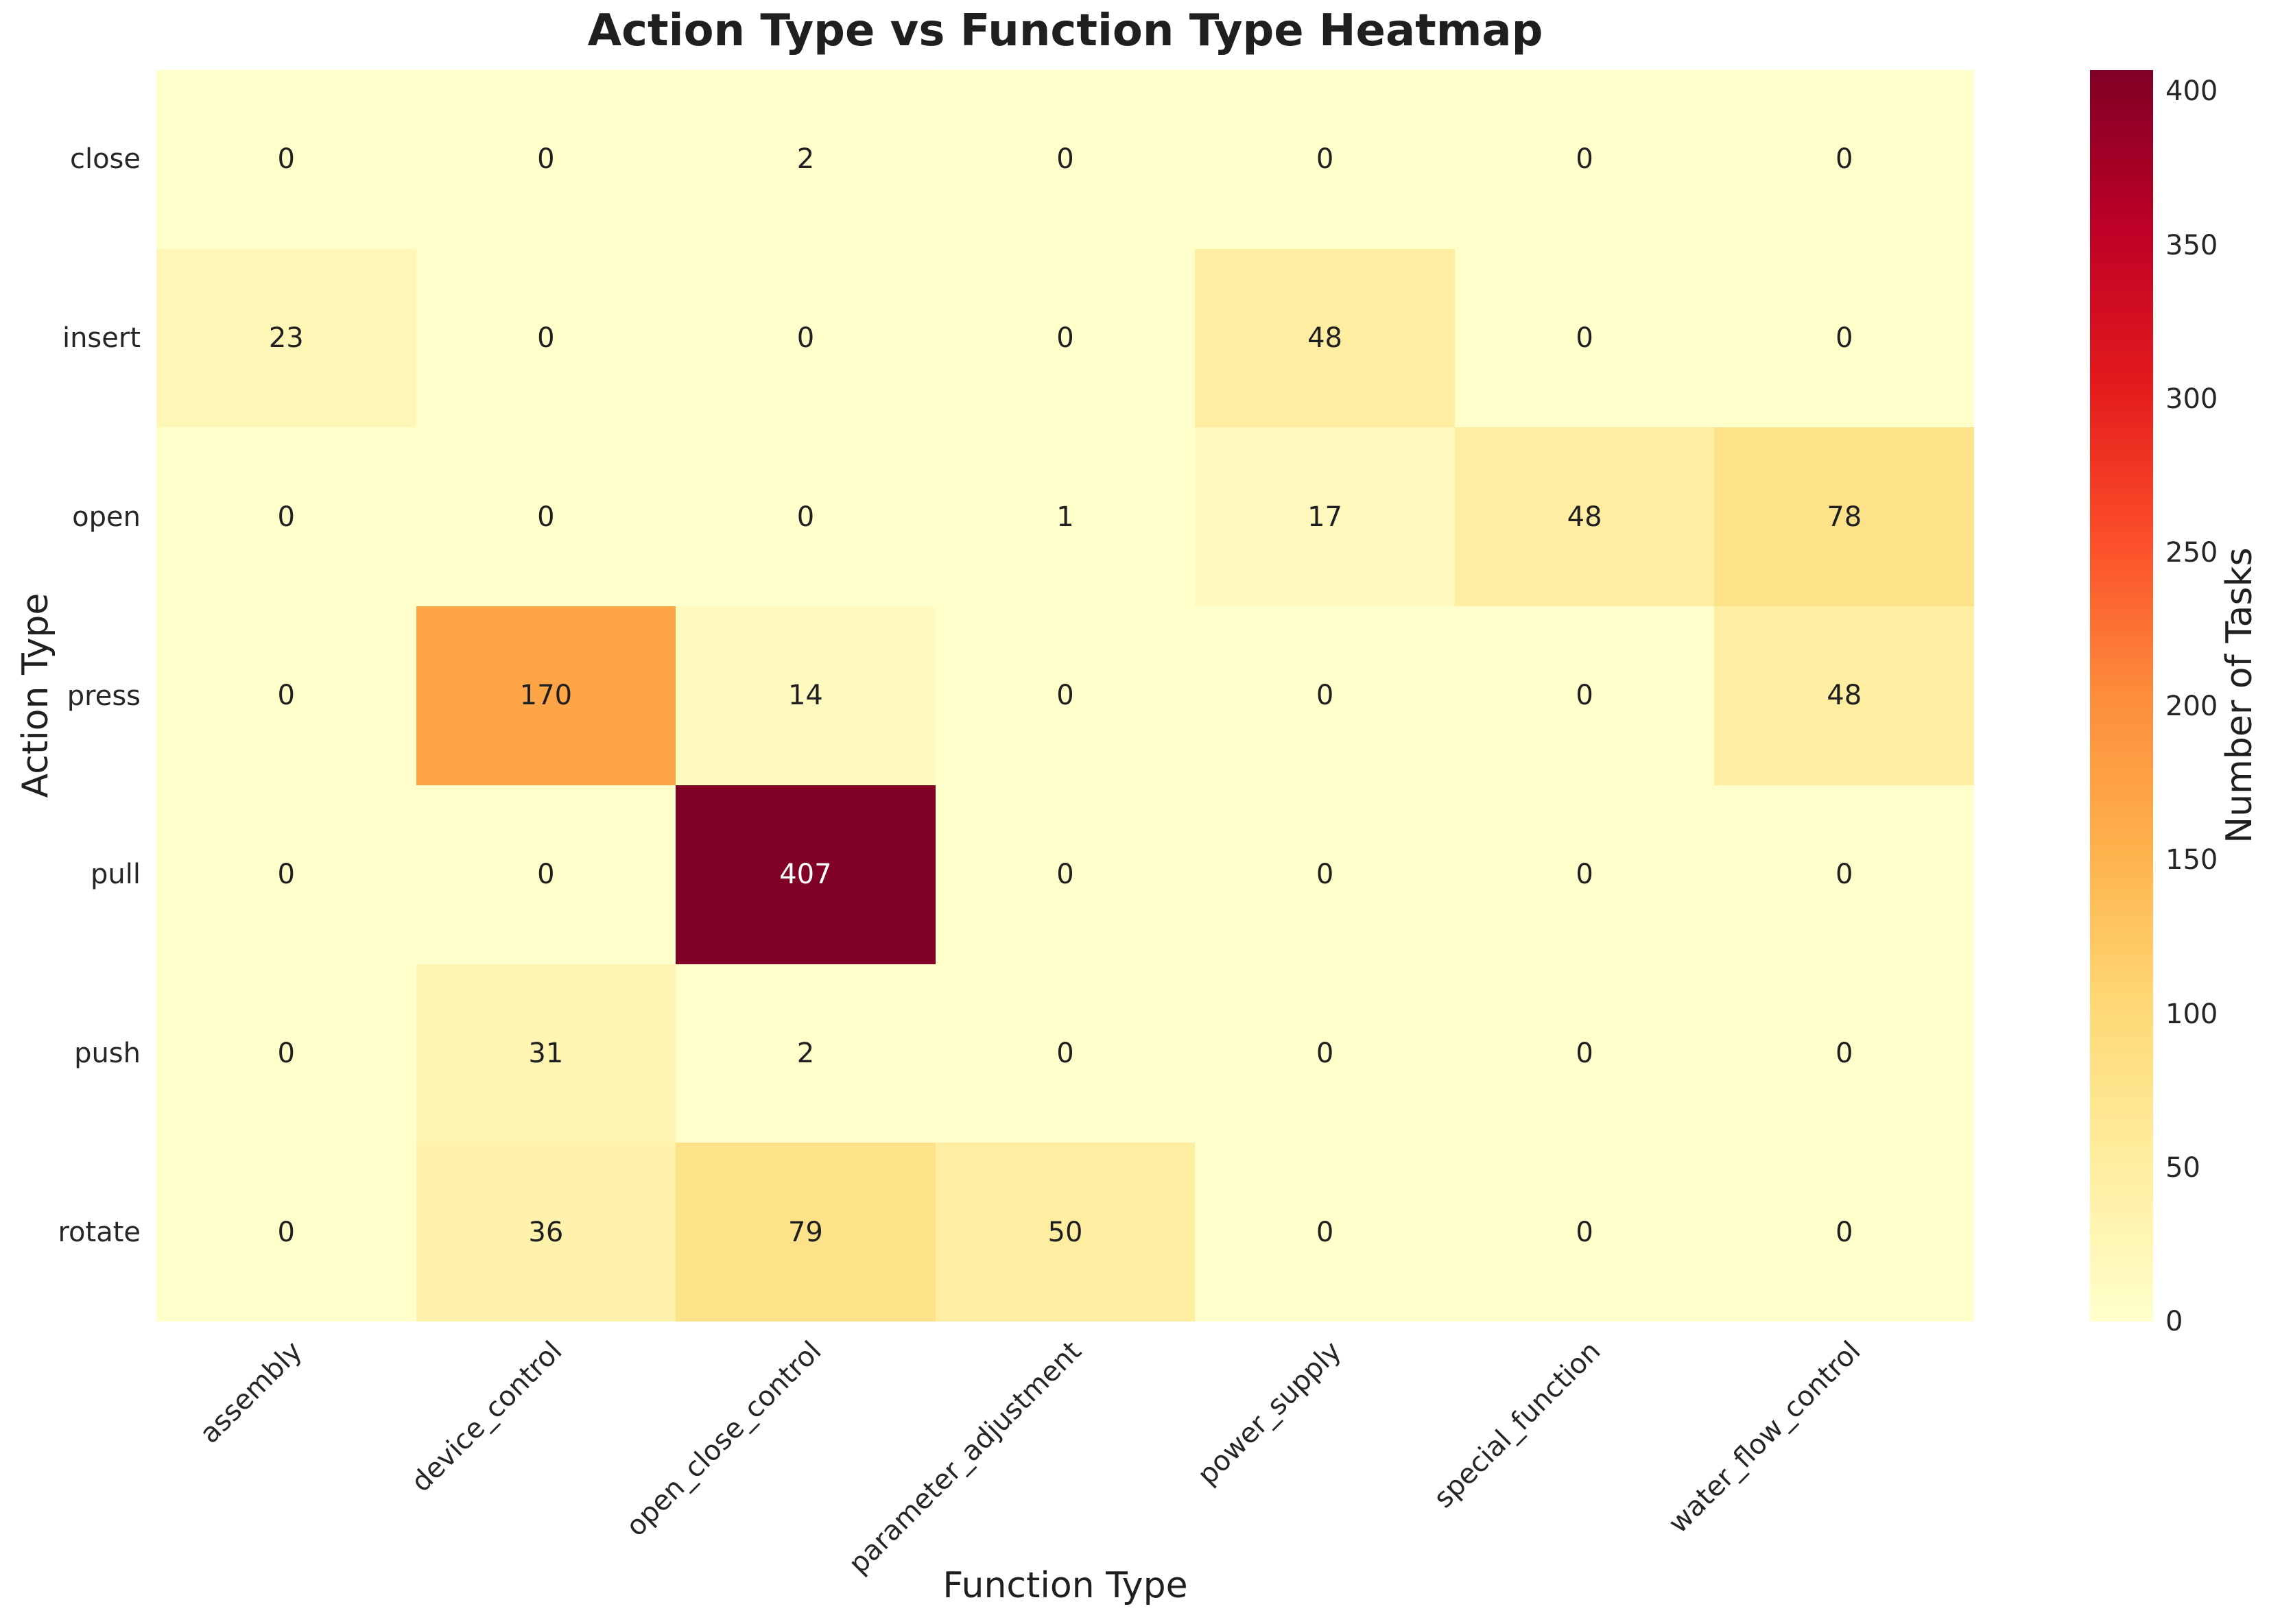 The width and height of the screenshot is (2280, 1624). Describe the element at coordinates (806, 1232) in the screenshot. I see `heatmap-cell: 79` at that location.